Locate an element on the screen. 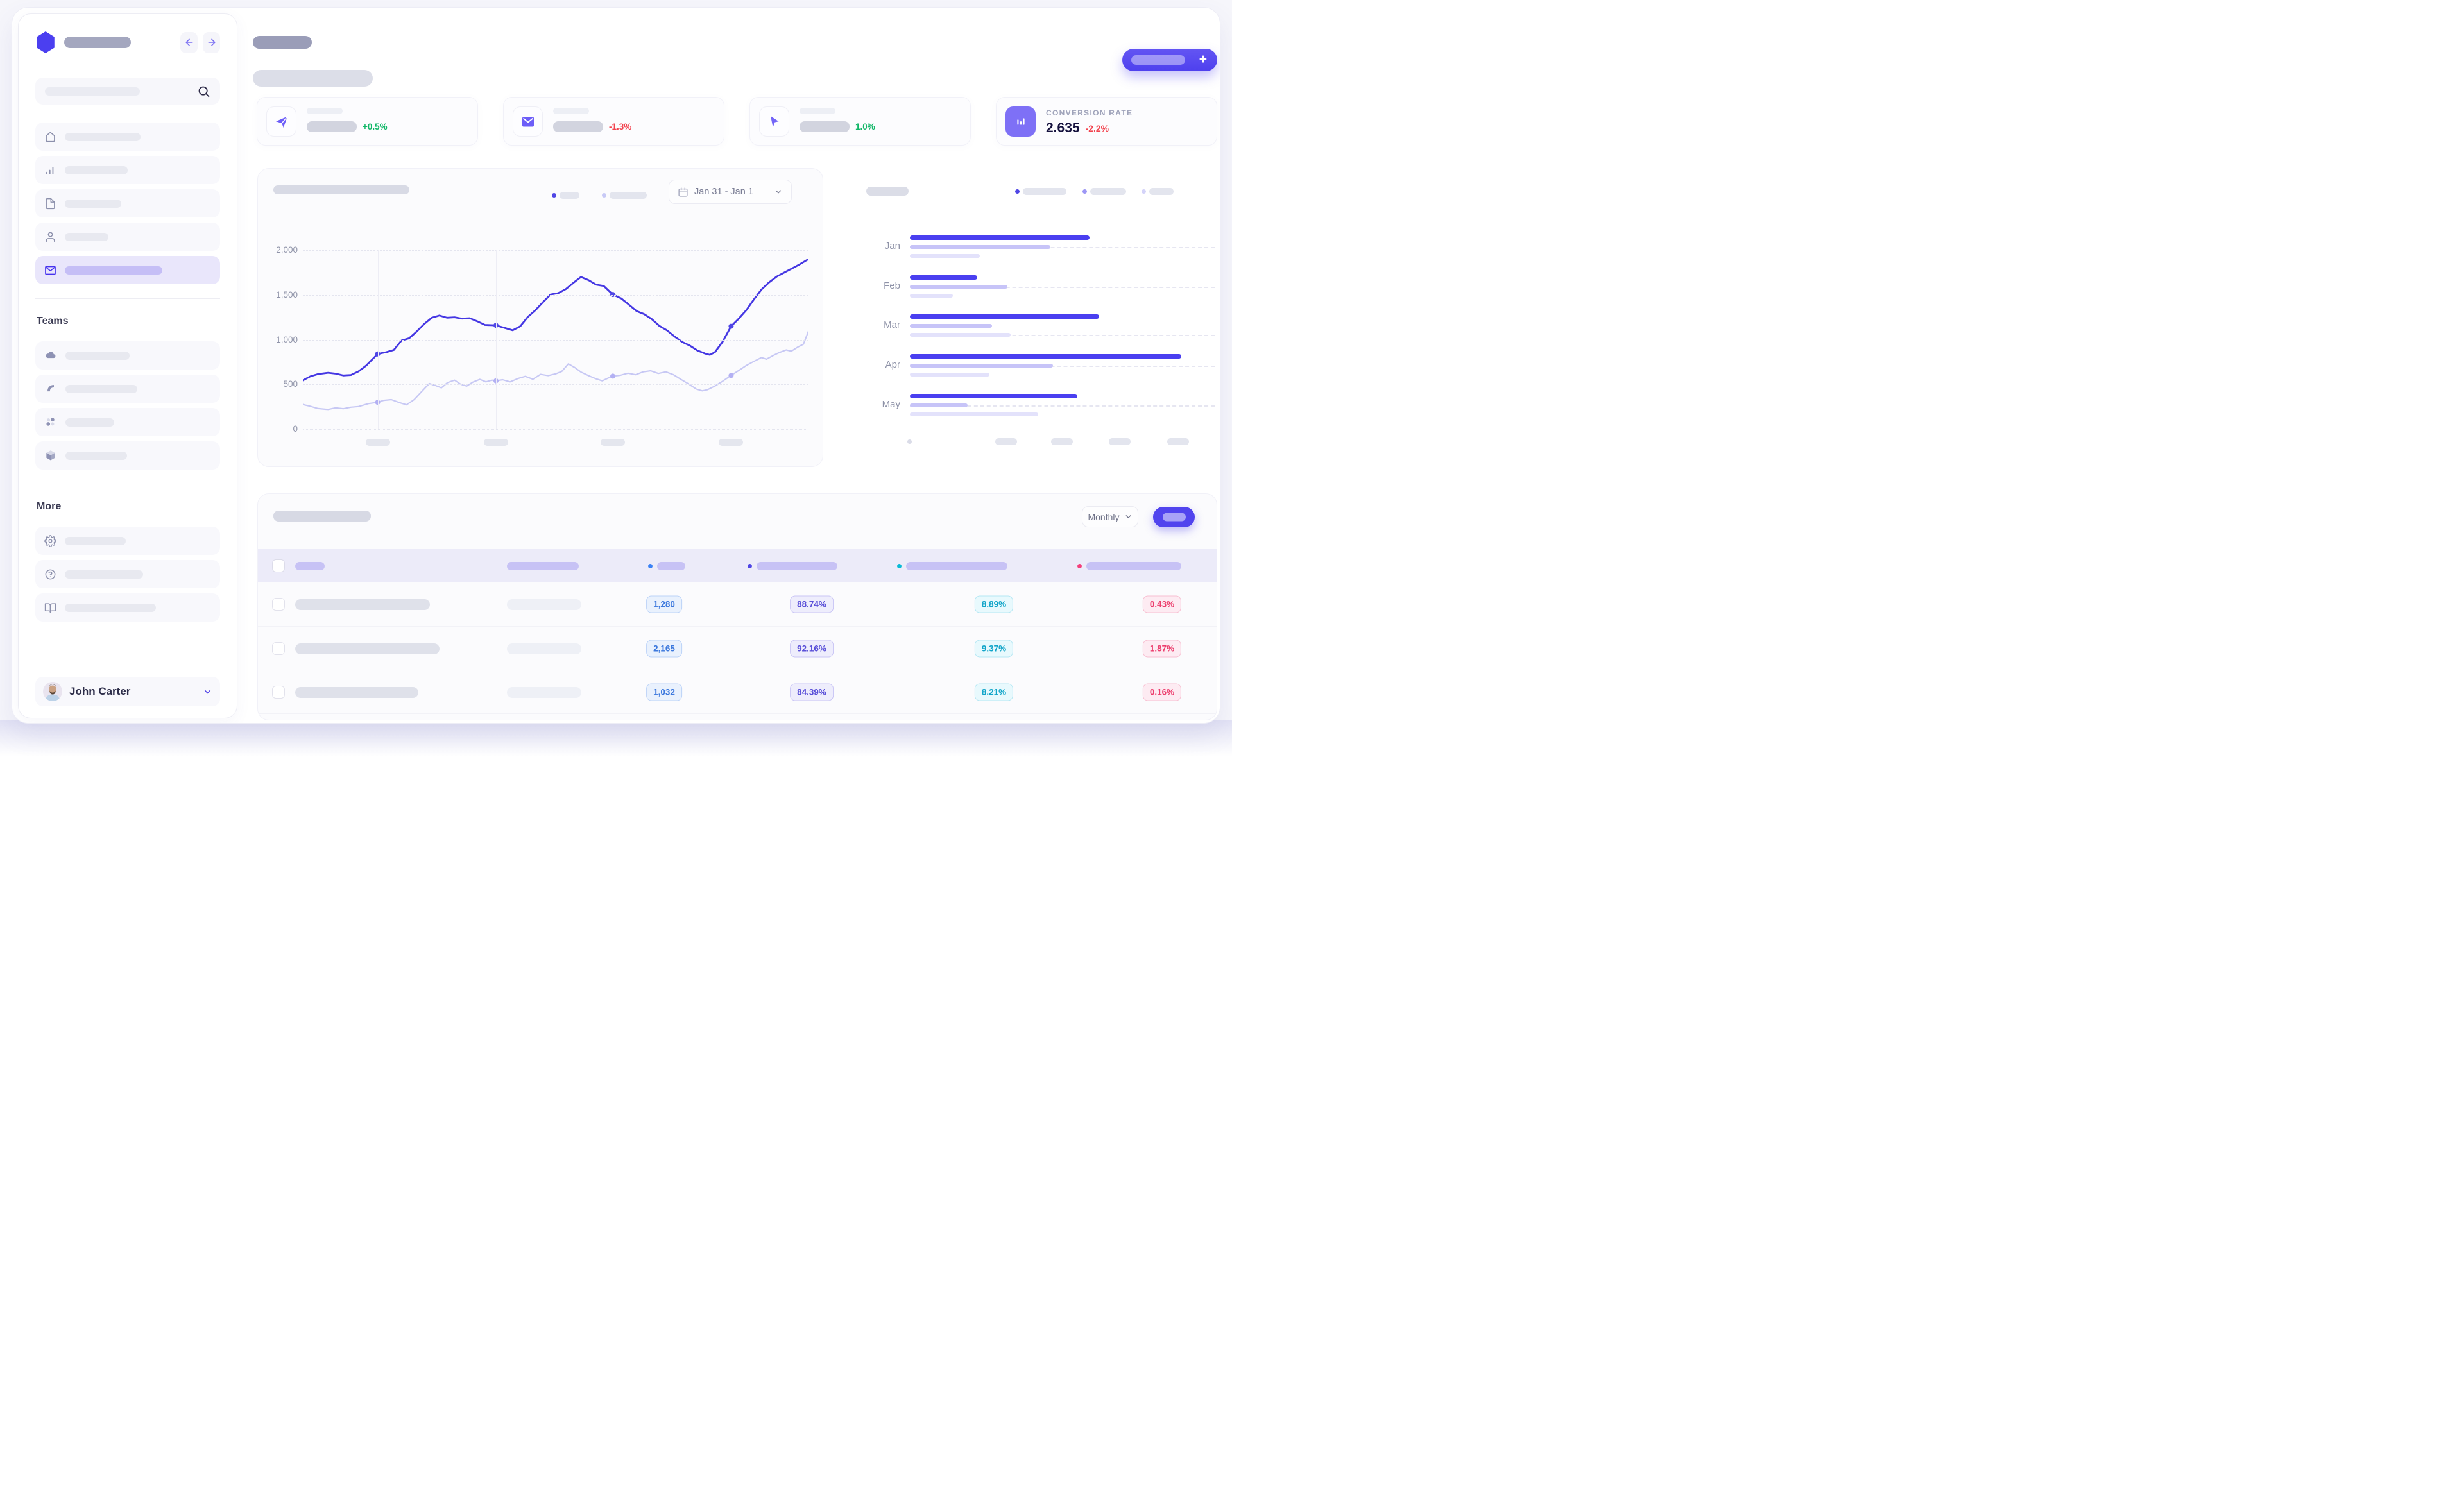  y-axis-tick-label: 2,000 is located at coordinates (287, 250).